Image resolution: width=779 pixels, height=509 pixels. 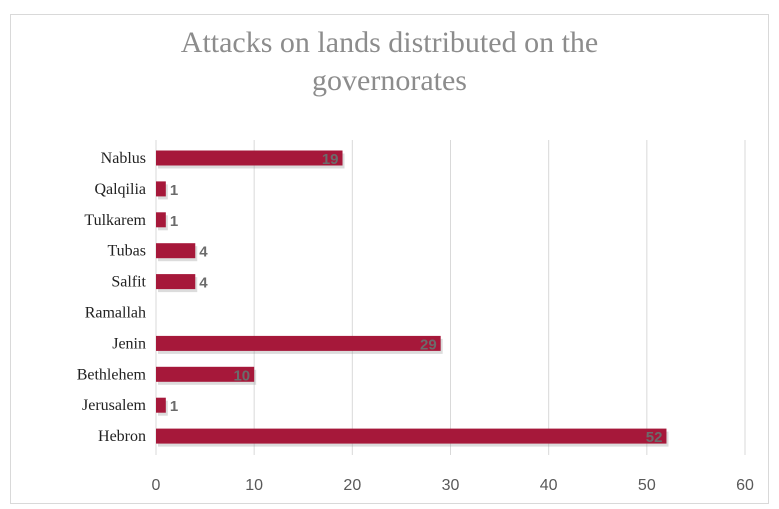 What do you see at coordinates (411, 436) in the screenshot?
I see `bar-hebron` at bounding box center [411, 436].